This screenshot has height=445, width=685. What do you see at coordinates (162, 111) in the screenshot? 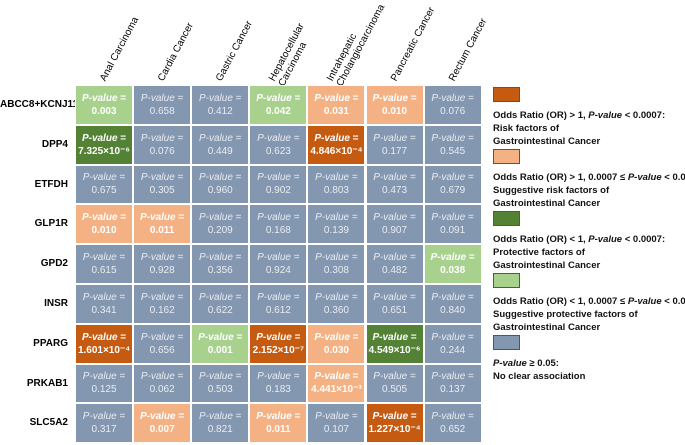
I see `cell-value: 0.658` at bounding box center [162, 111].